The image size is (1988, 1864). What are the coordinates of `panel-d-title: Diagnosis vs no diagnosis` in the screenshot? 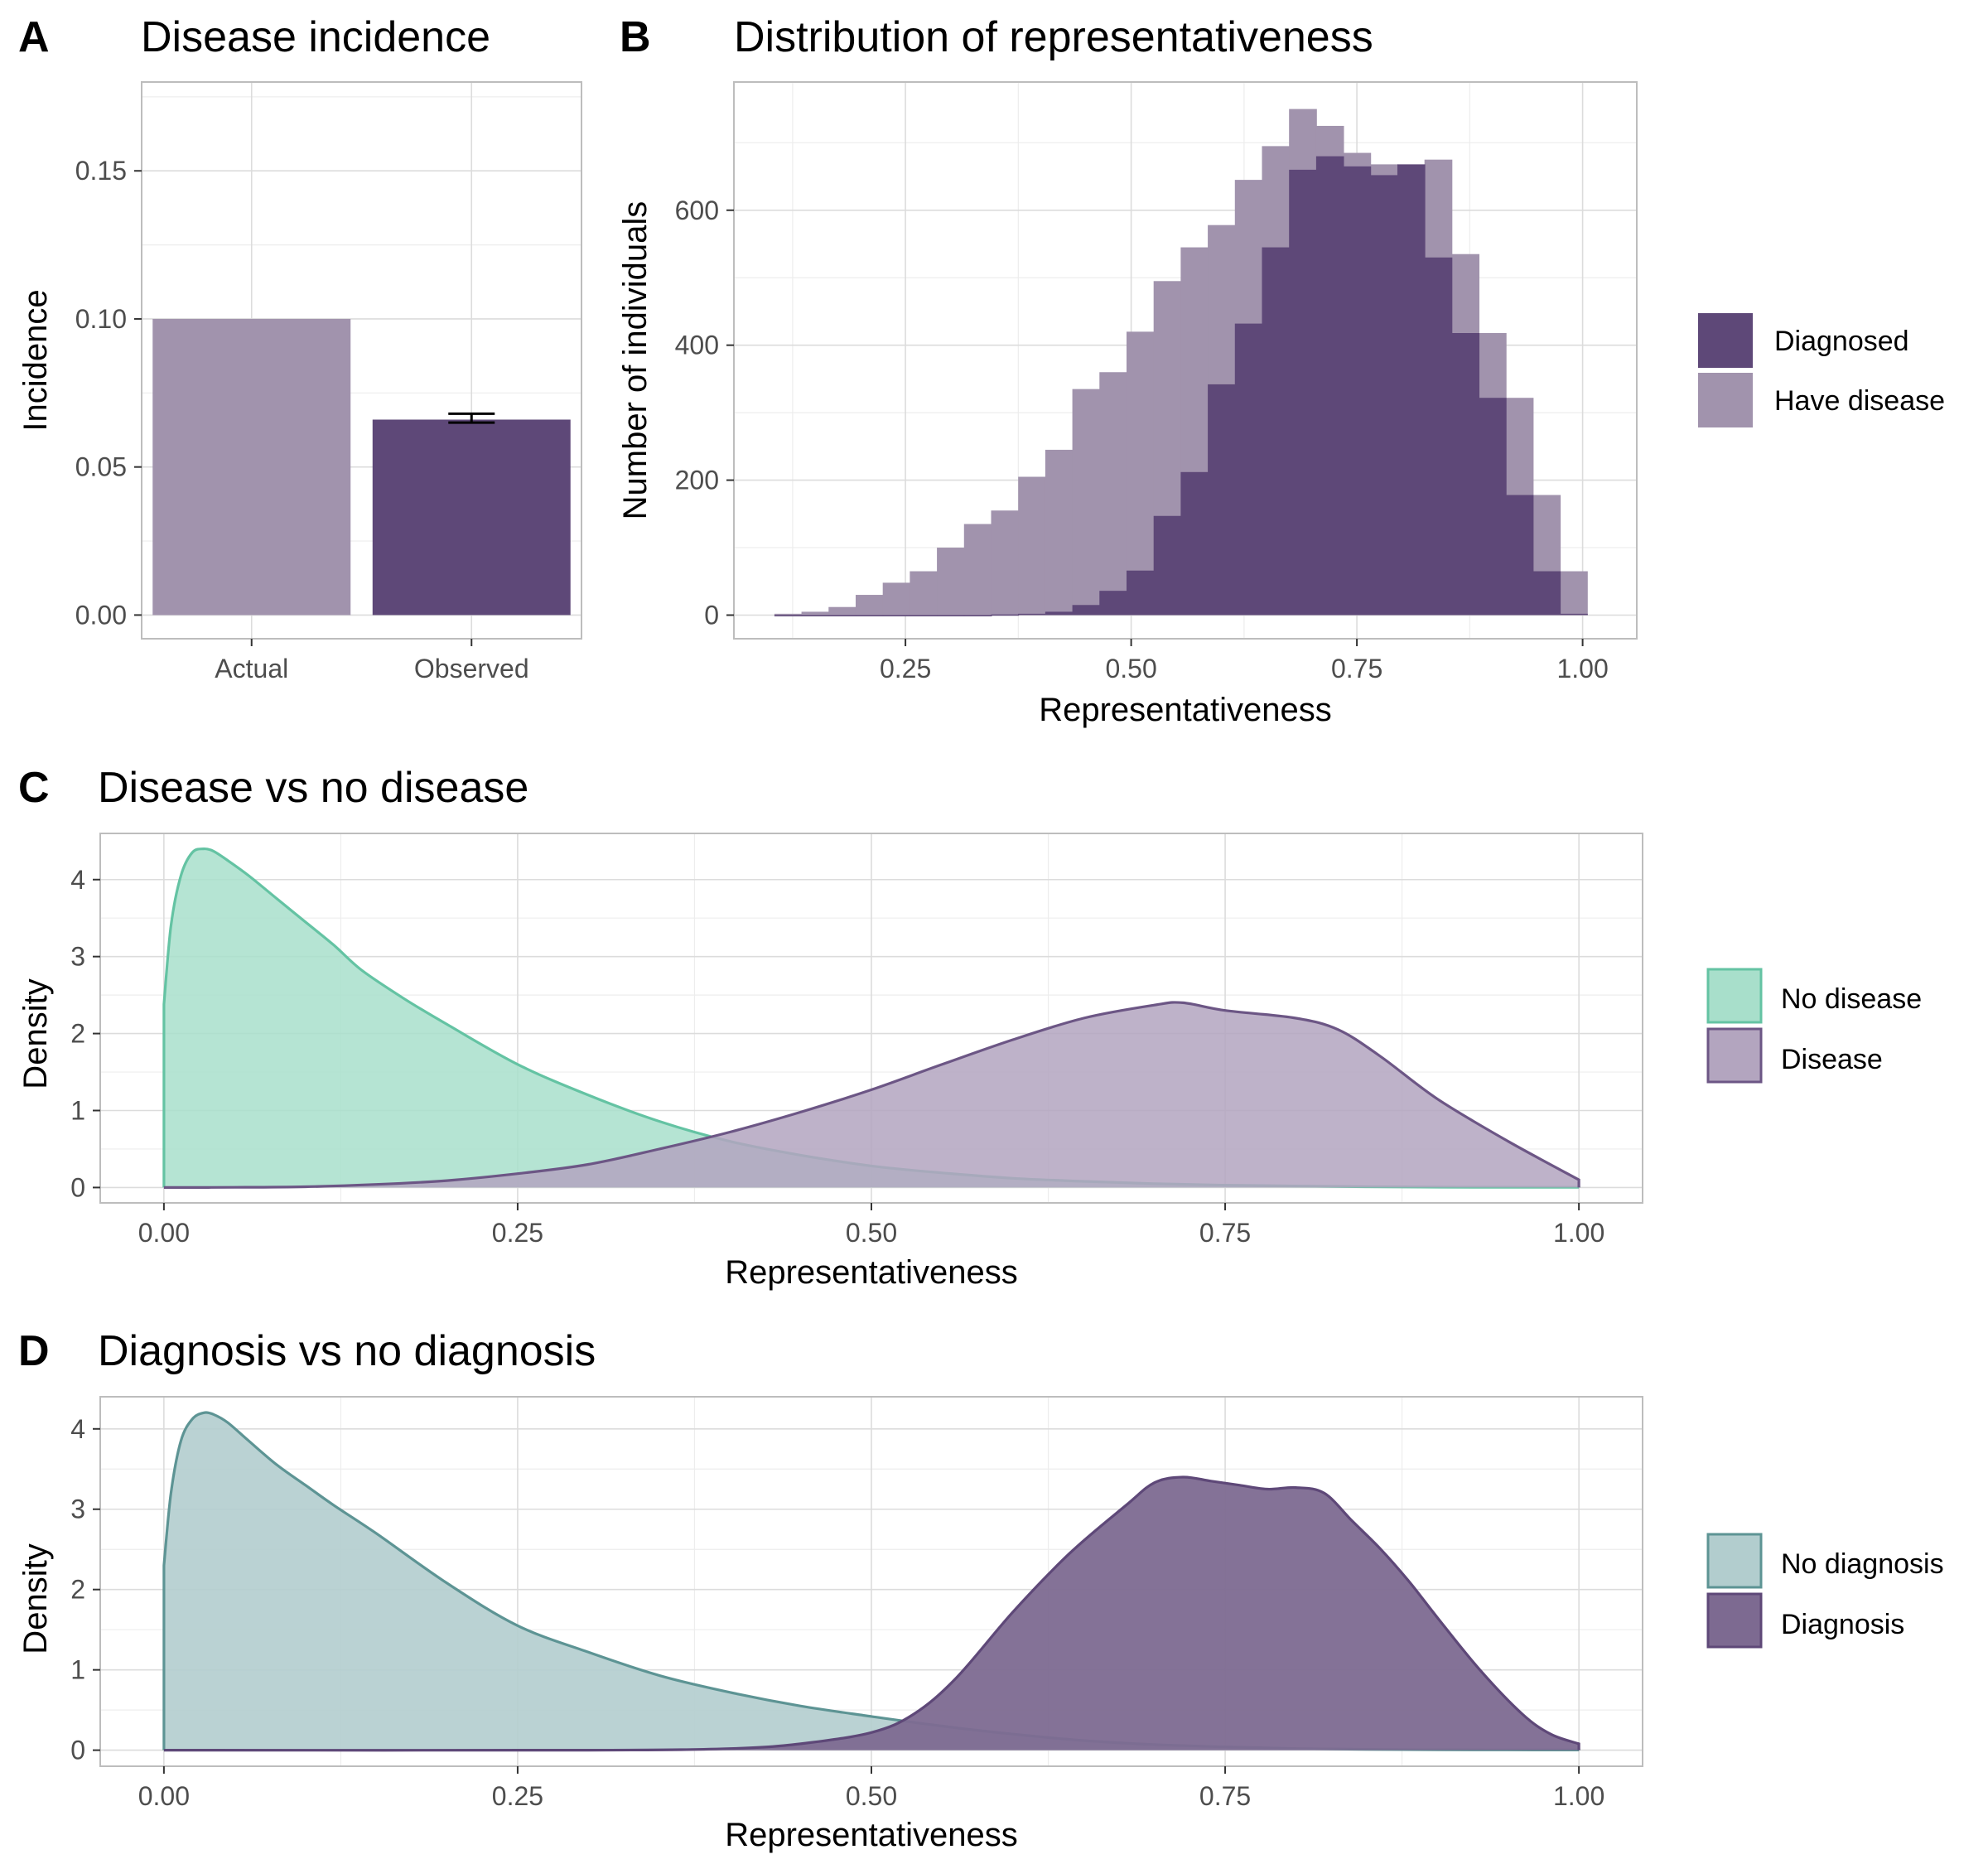 It's located at (347, 1351).